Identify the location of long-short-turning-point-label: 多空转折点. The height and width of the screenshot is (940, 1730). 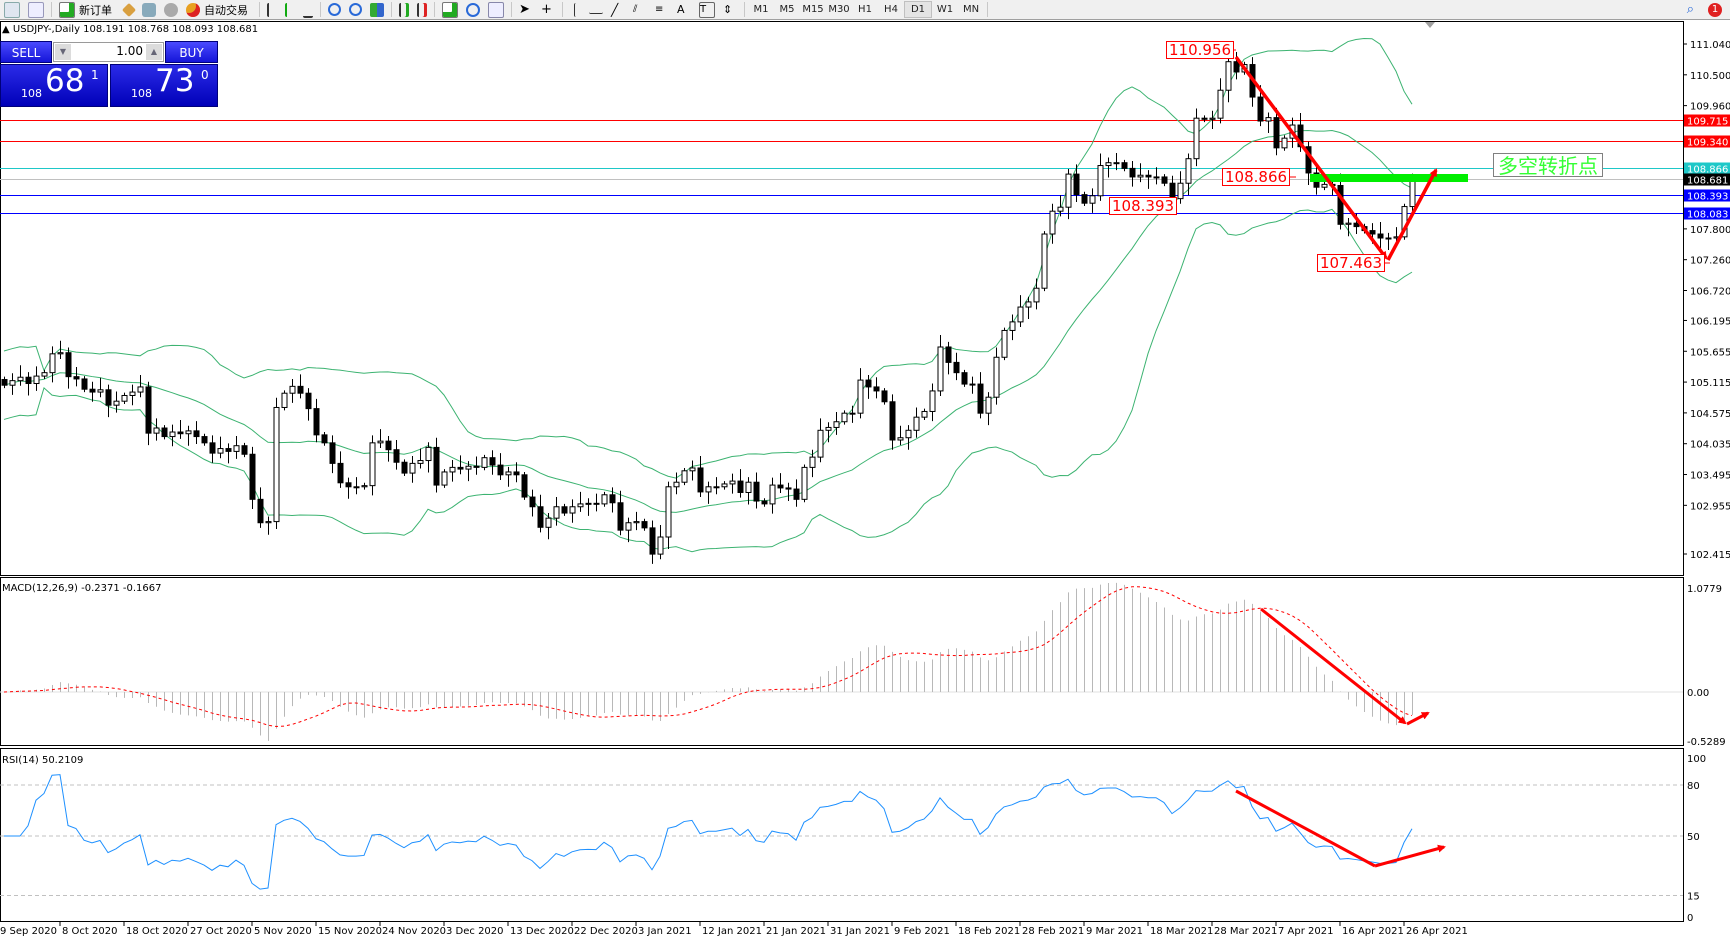
(1548, 165).